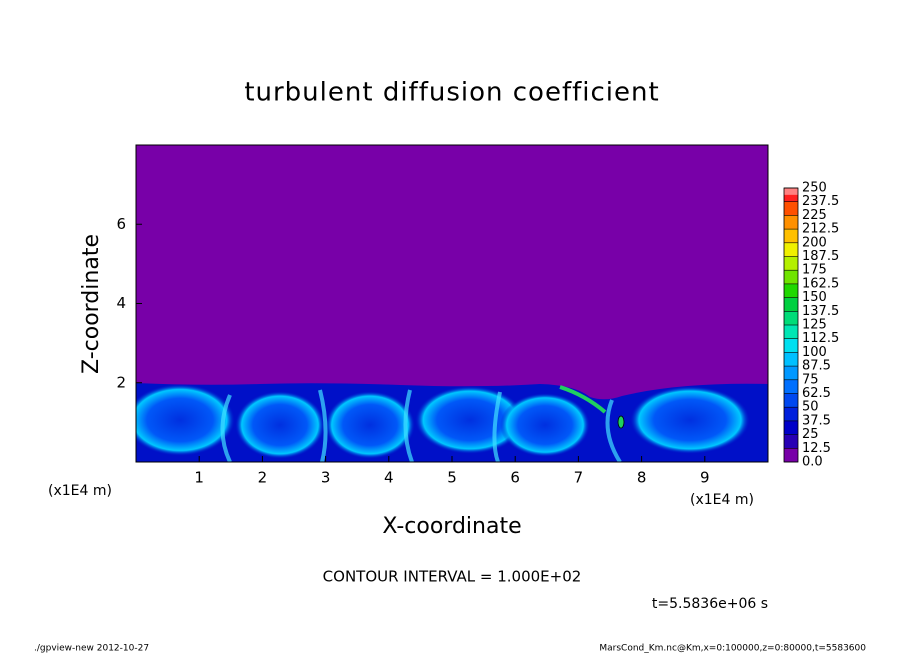  Describe the element at coordinates (820, 283) in the screenshot. I see `colorbar-label: 162.5` at that location.